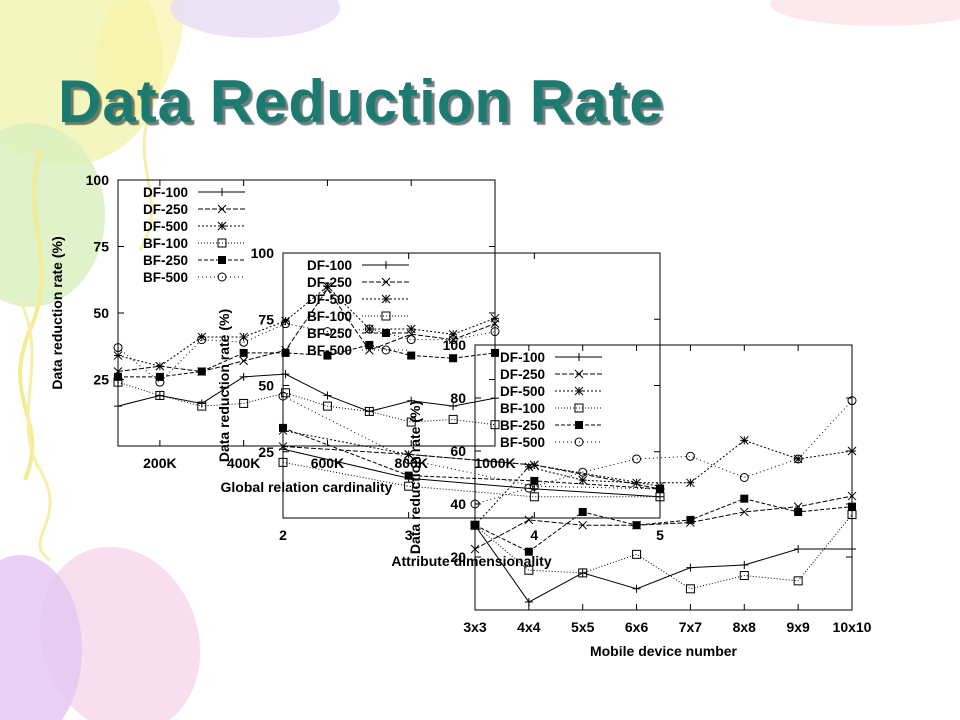 This screenshot has width=960, height=720. Describe the element at coordinates (358, 308) in the screenshot. I see `legend: DF-100 DF-250 DF-500 BF-100 BF-250 BF-500` at that location.